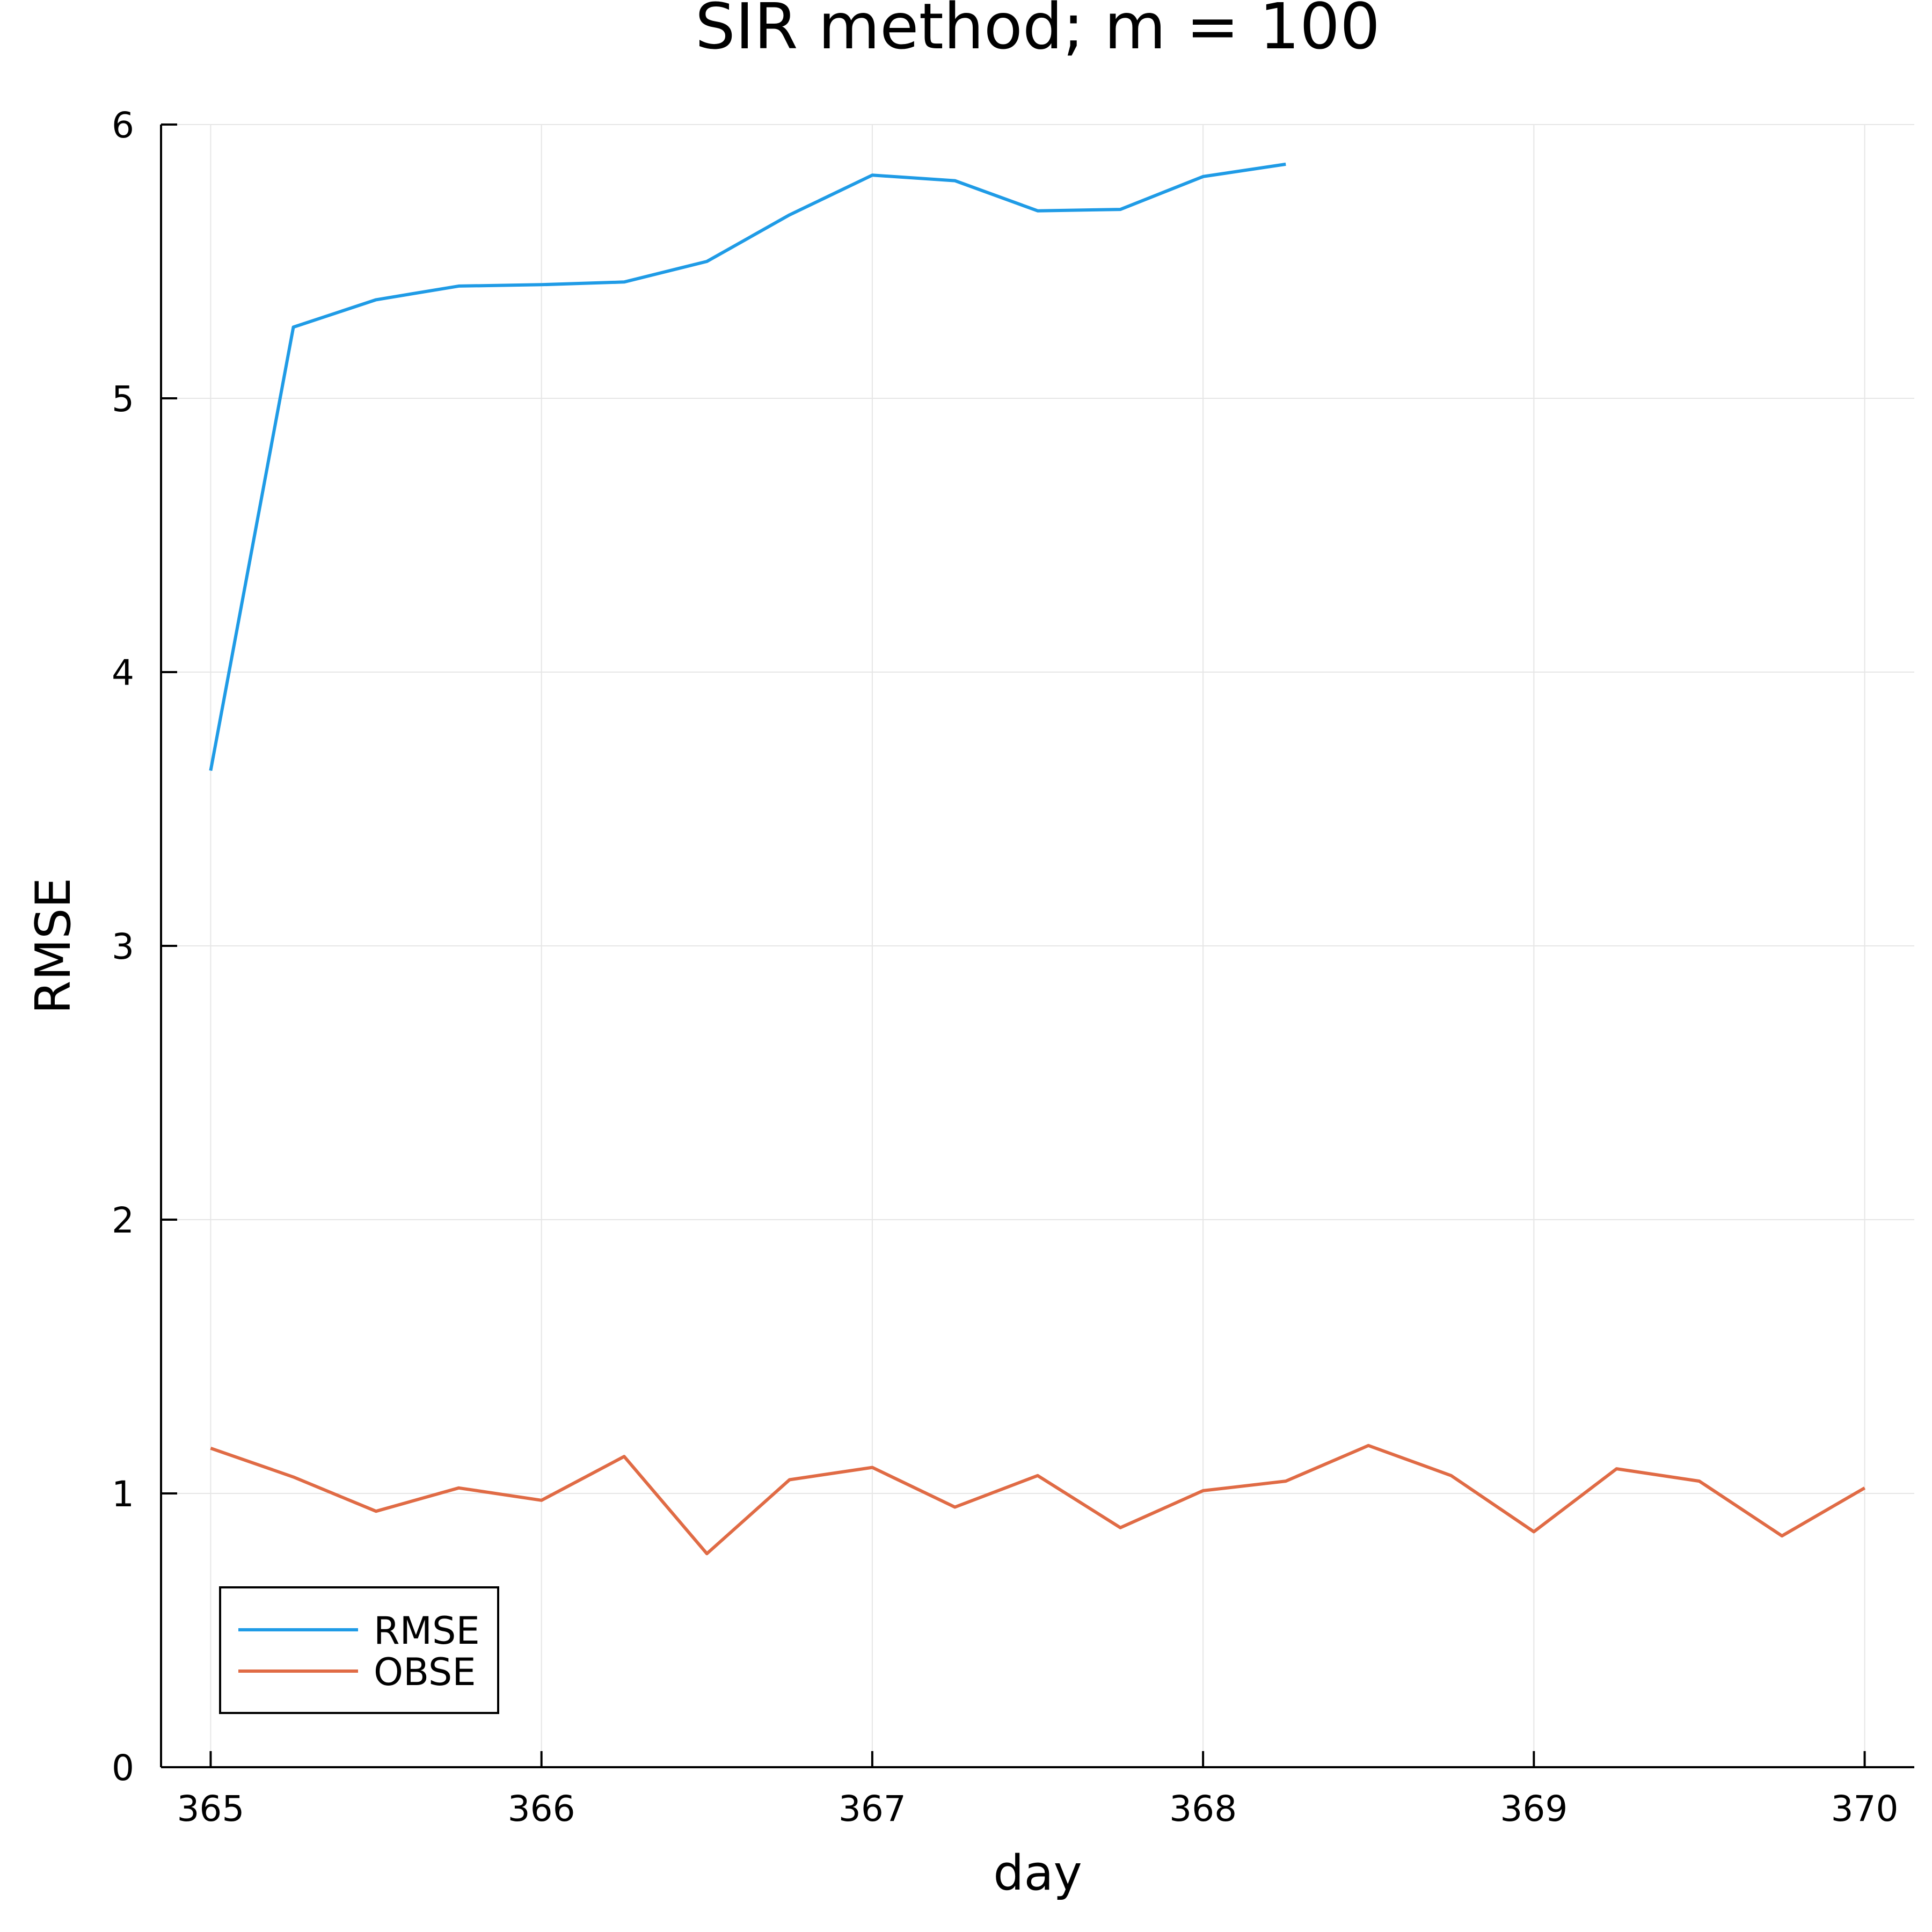 The height and width of the screenshot is (1932, 1932). I want to click on legend-box, so click(359, 1650).